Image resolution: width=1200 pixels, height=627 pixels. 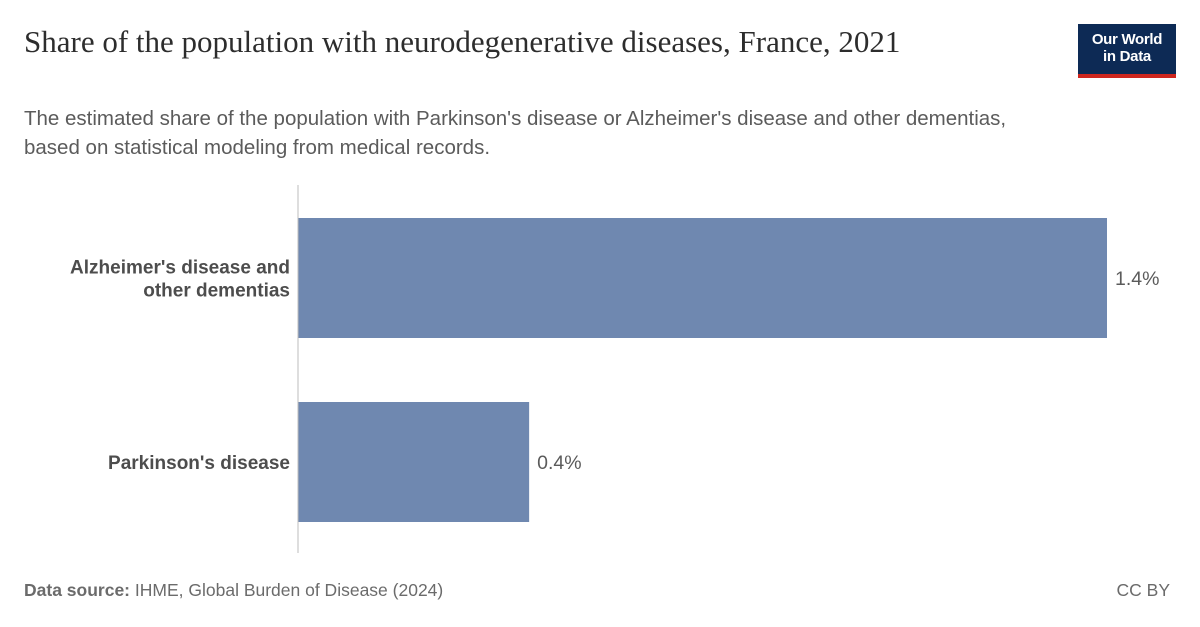 I want to click on bar-parkinsons, so click(x=414, y=462).